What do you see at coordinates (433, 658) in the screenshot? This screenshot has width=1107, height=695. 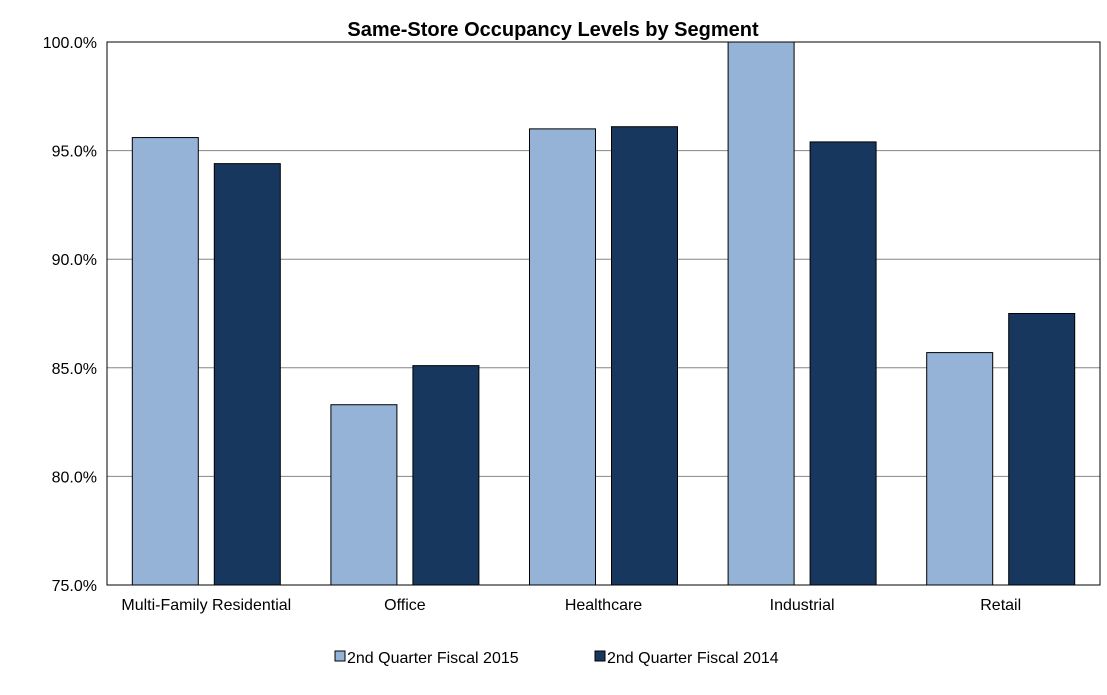 I see `legend-label: 2nd Quarter Fiscal 2015` at bounding box center [433, 658].